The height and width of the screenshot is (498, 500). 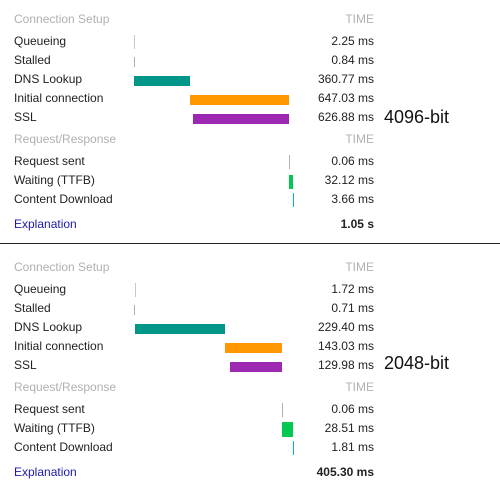 What do you see at coordinates (250, 225) in the screenshot?
I see `explanation-row: Explanation 1.05 s` at bounding box center [250, 225].